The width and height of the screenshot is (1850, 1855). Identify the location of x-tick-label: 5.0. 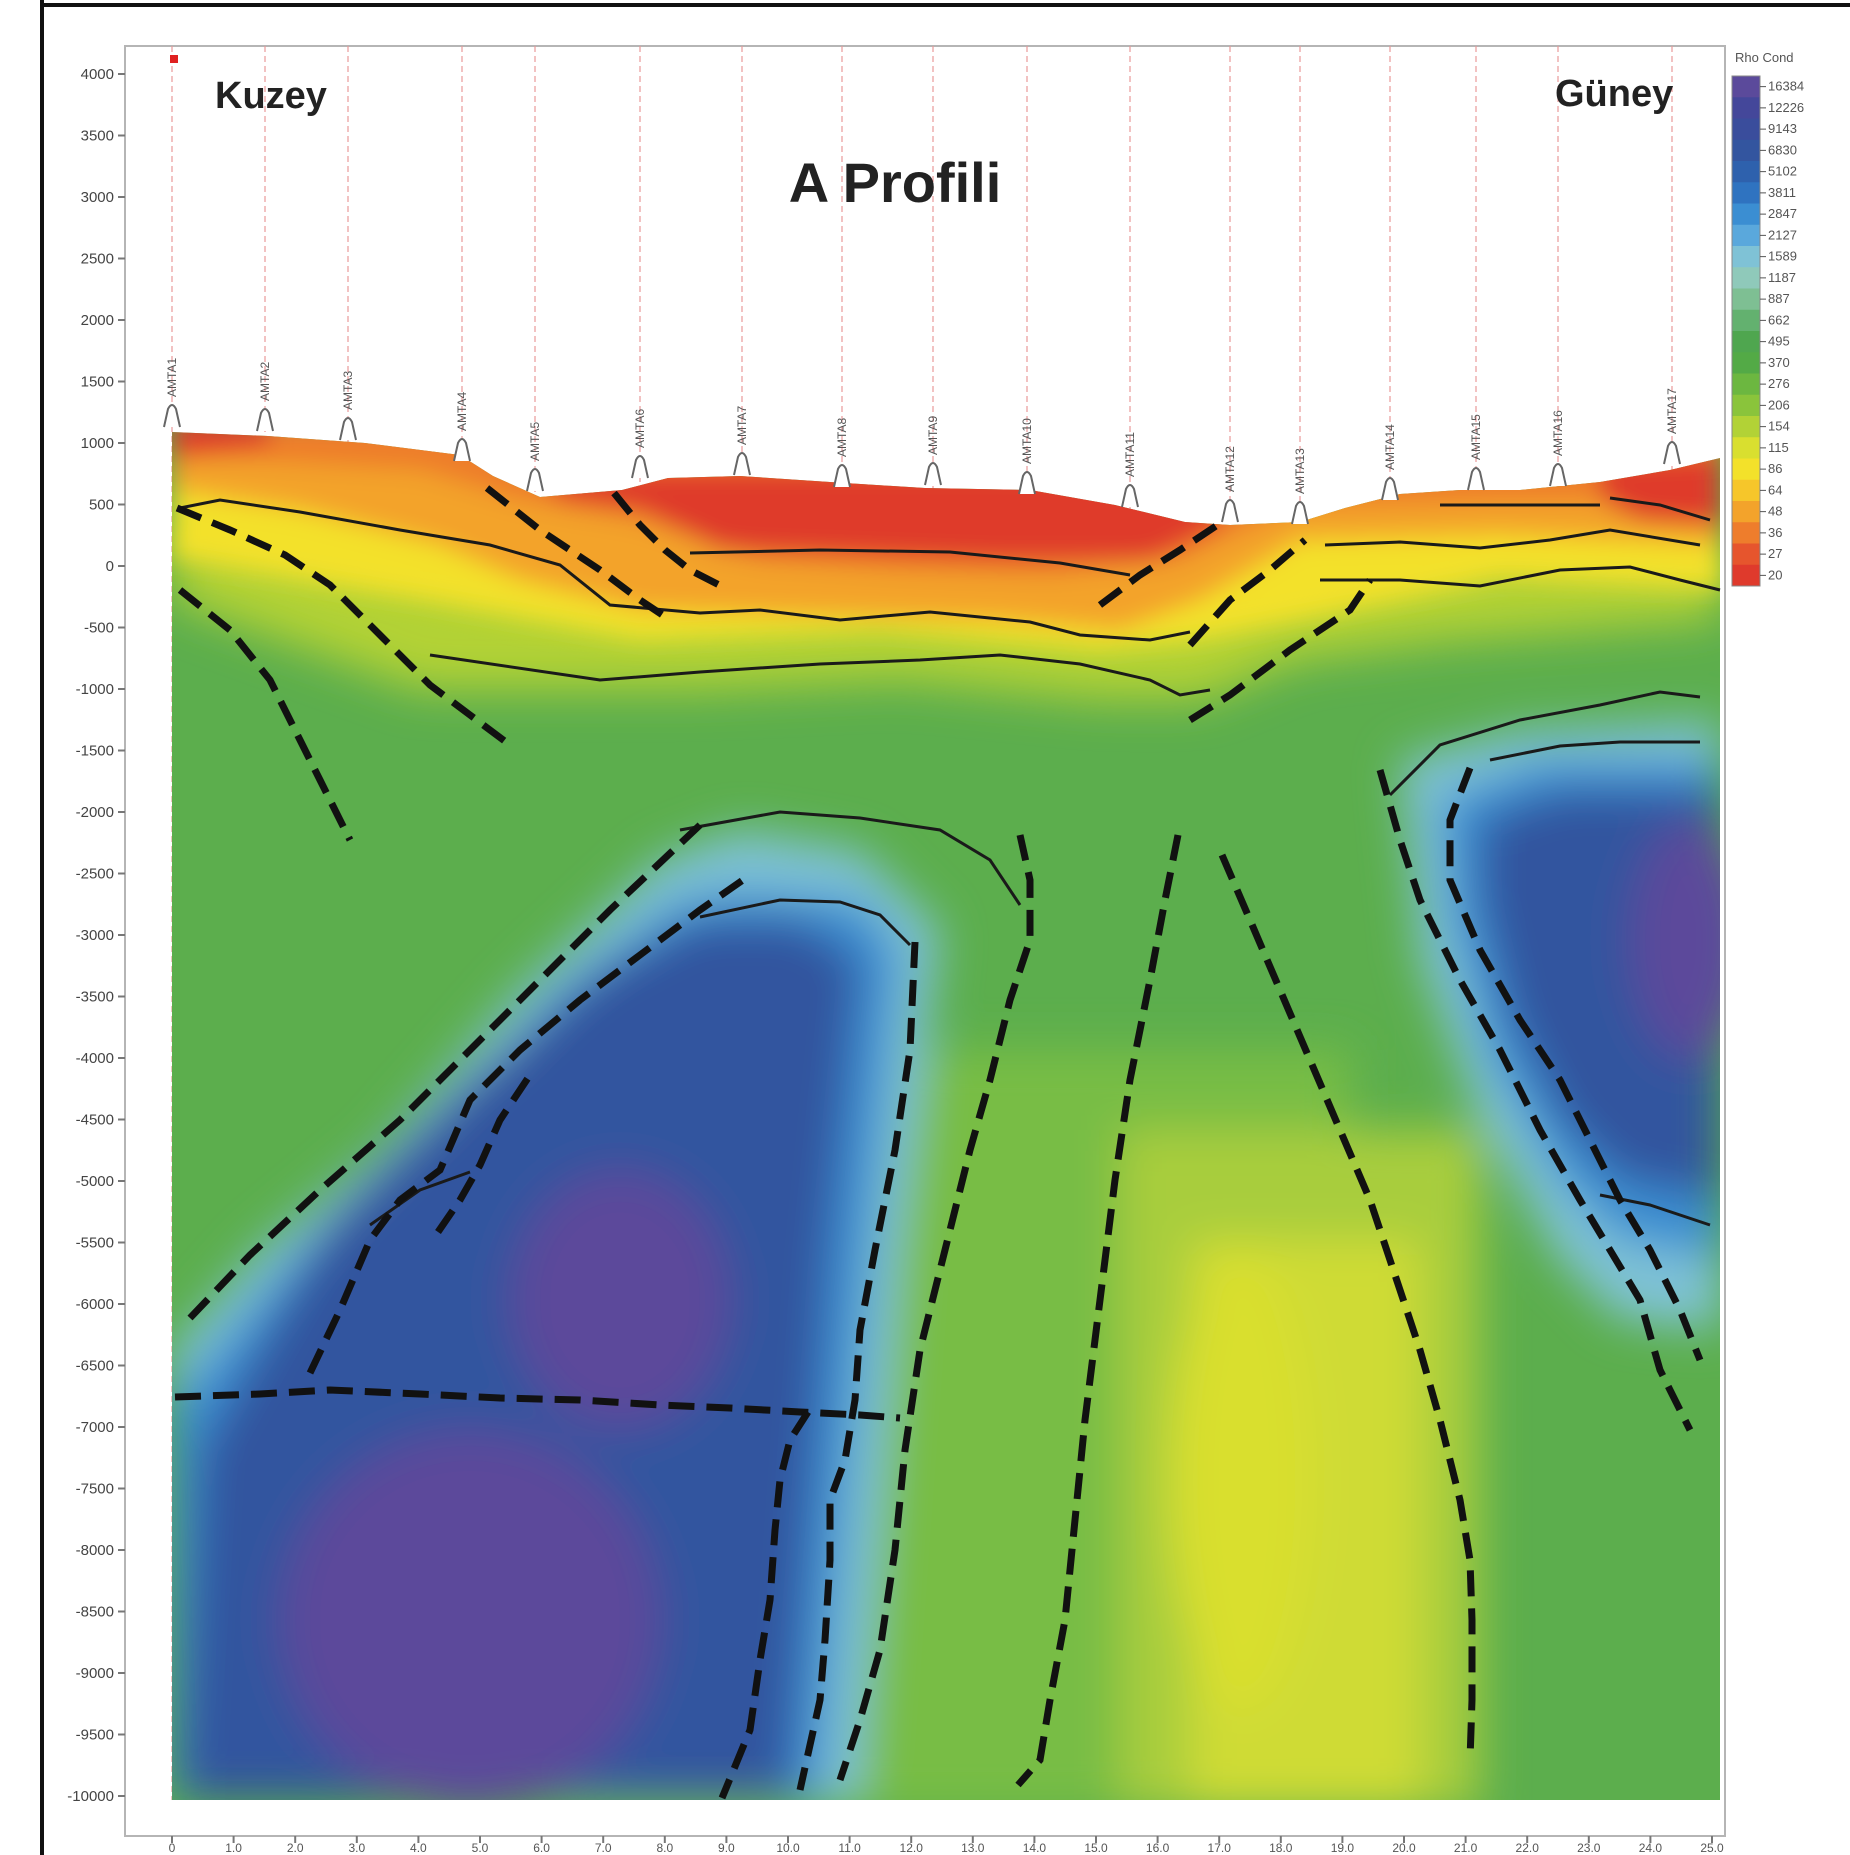
(480, 1848).